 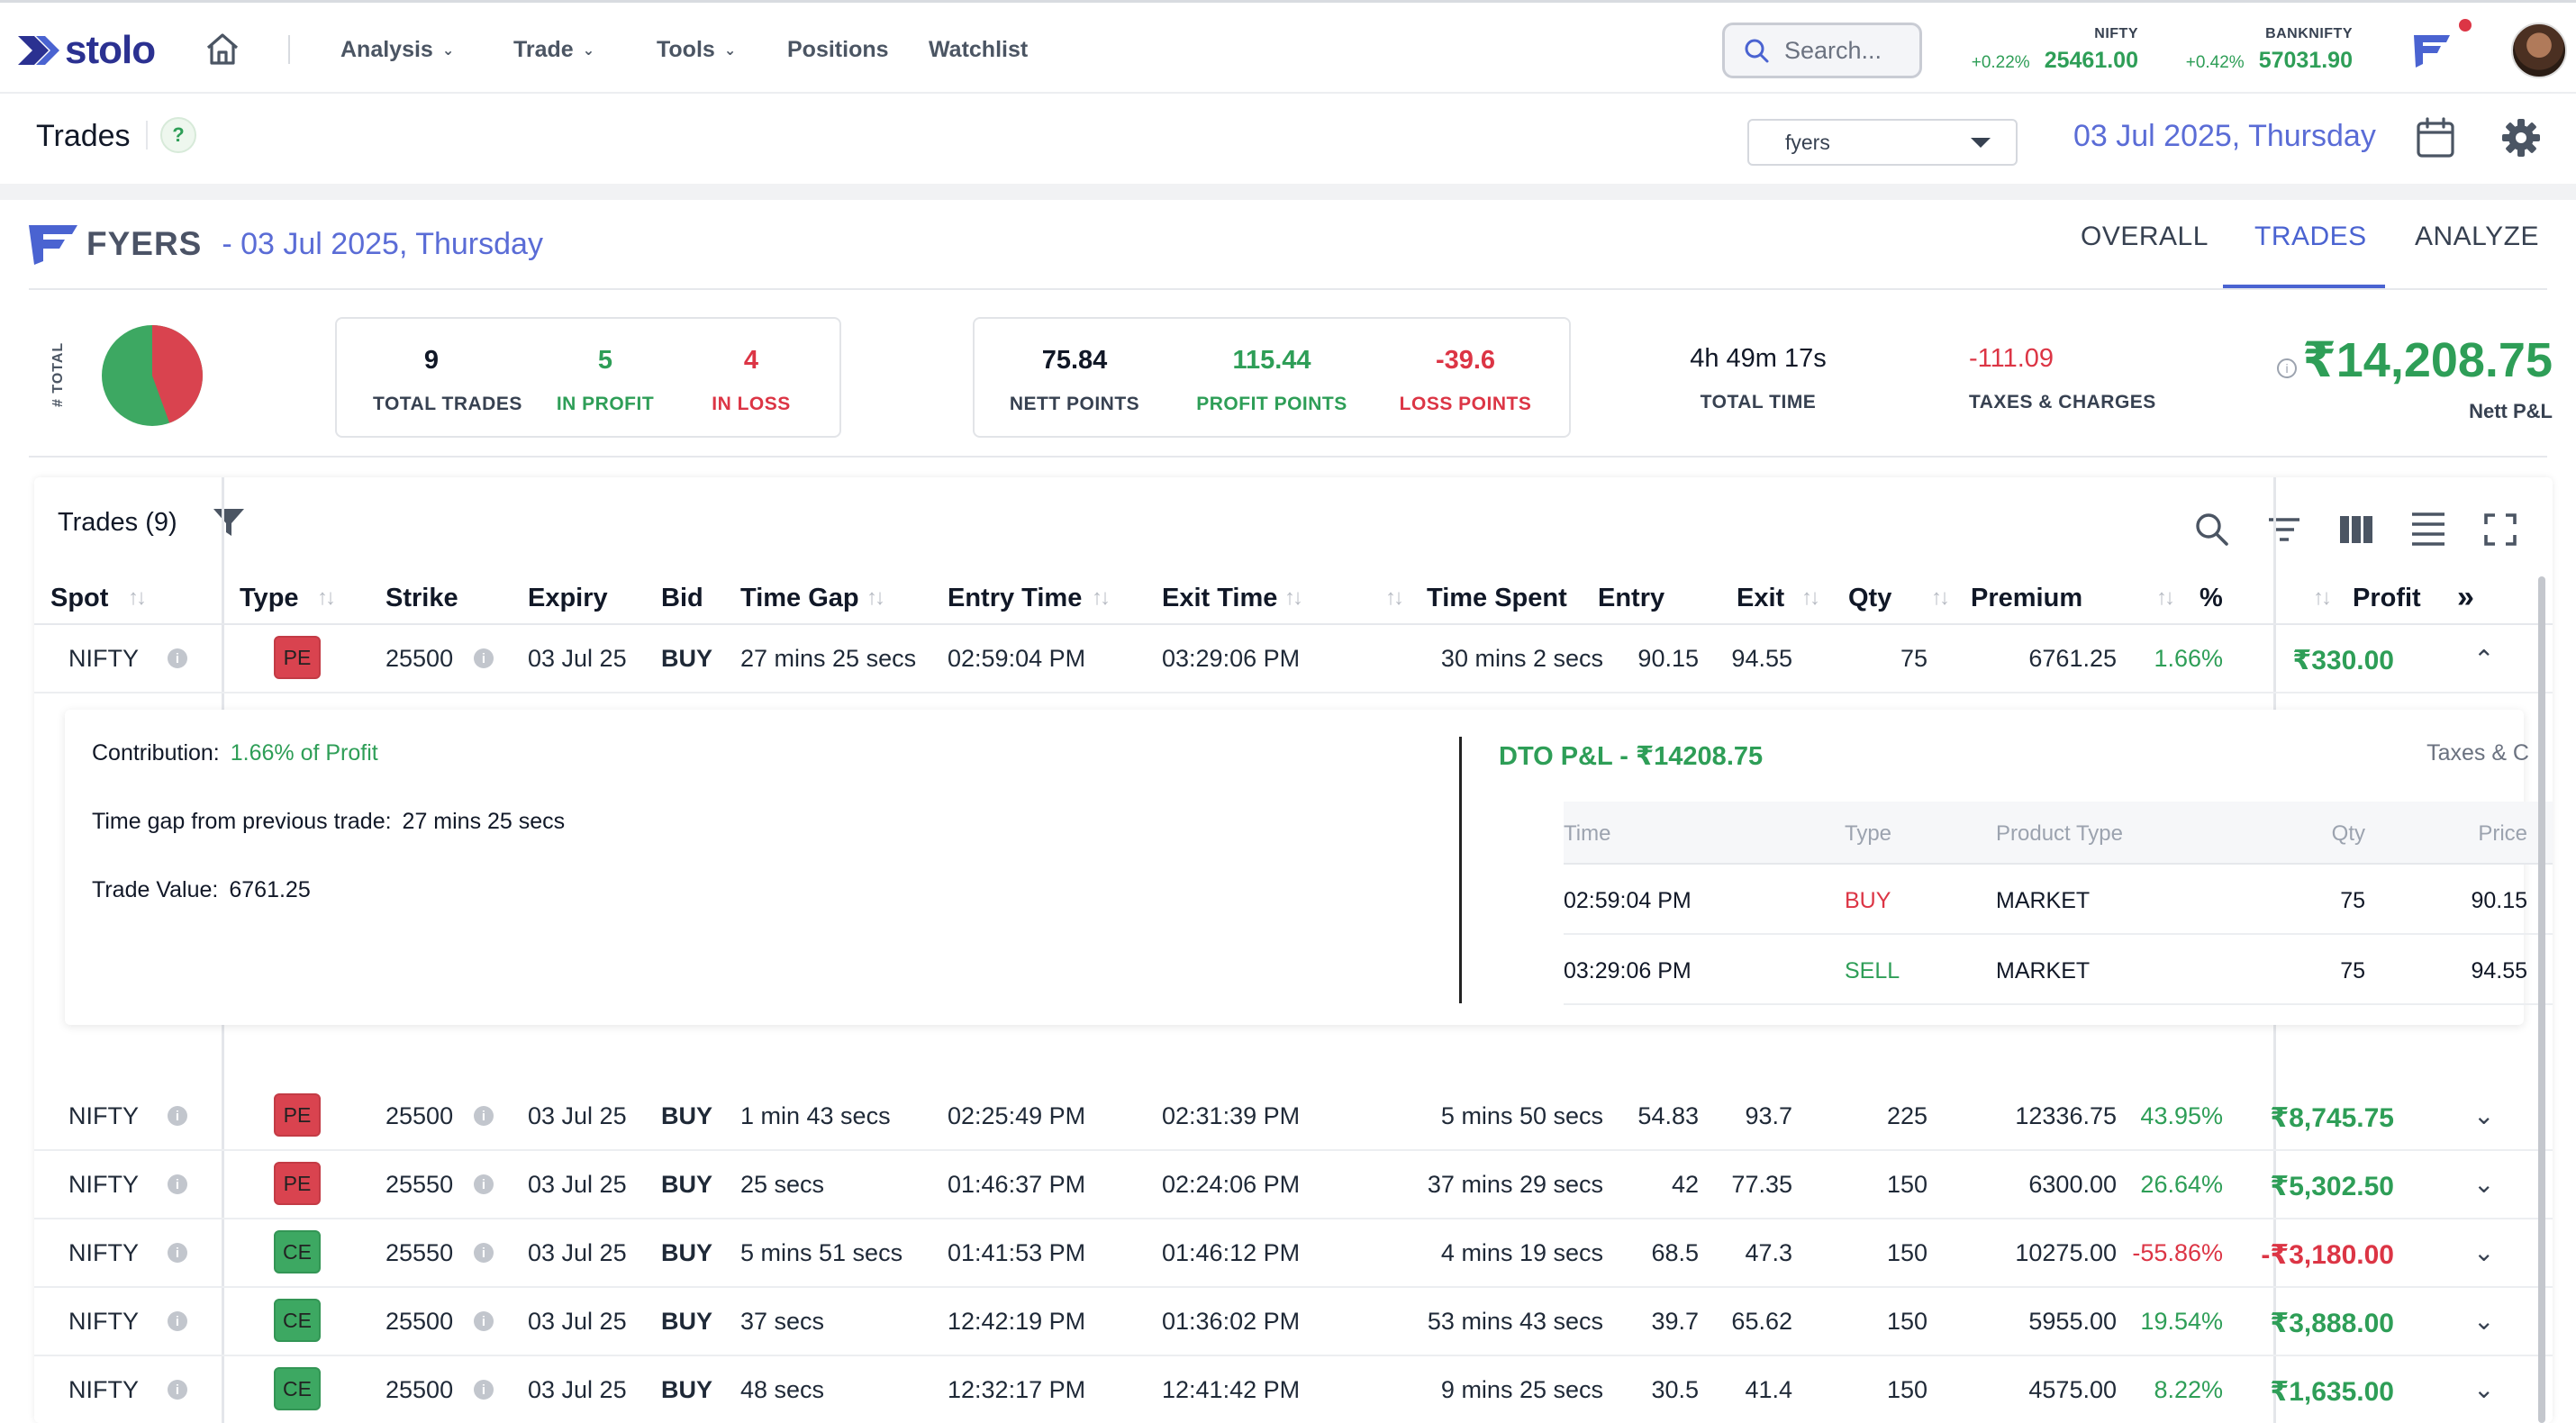 What do you see at coordinates (2477, 236) in the screenshot?
I see `tab-analyze: ANALYZE` at bounding box center [2477, 236].